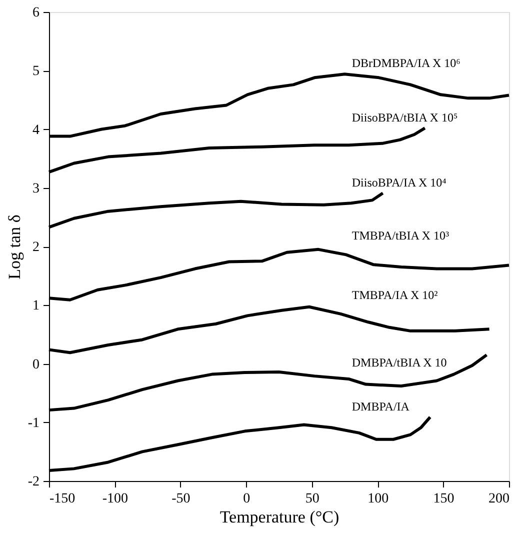 Image resolution: width=526 pixels, height=540 pixels. Describe the element at coordinates (34, 423) in the screenshot. I see `y-tick-label: -1` at that location.